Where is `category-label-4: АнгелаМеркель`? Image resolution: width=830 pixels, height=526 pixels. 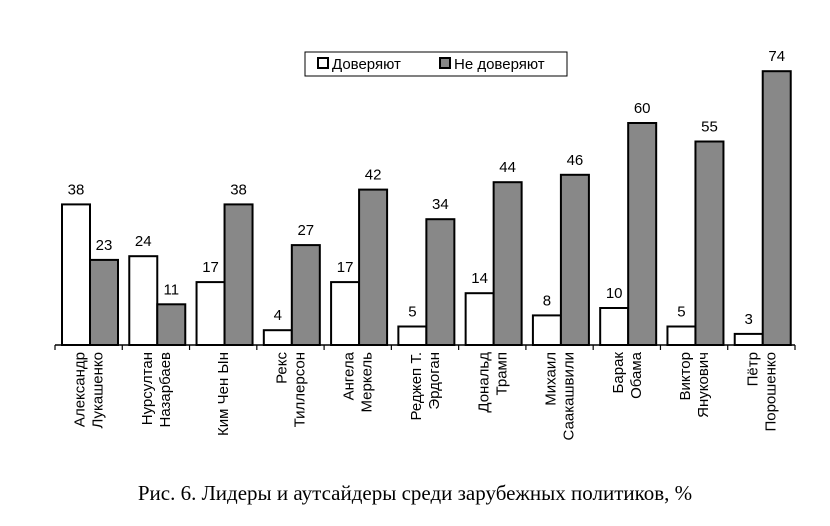
category-label-4: АнгелаМеркель is located at coordinates (358, 381).